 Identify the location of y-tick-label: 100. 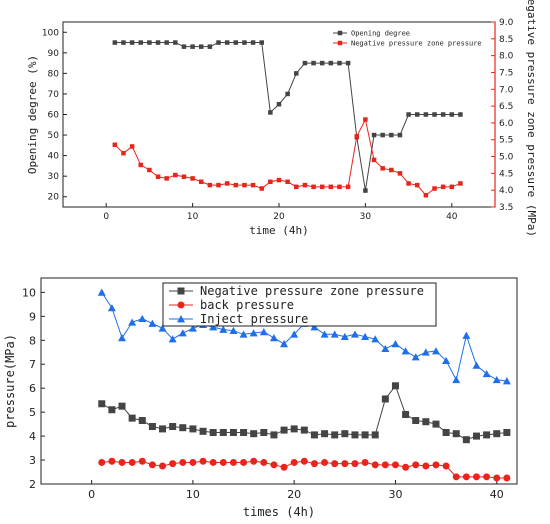
(50, 33).